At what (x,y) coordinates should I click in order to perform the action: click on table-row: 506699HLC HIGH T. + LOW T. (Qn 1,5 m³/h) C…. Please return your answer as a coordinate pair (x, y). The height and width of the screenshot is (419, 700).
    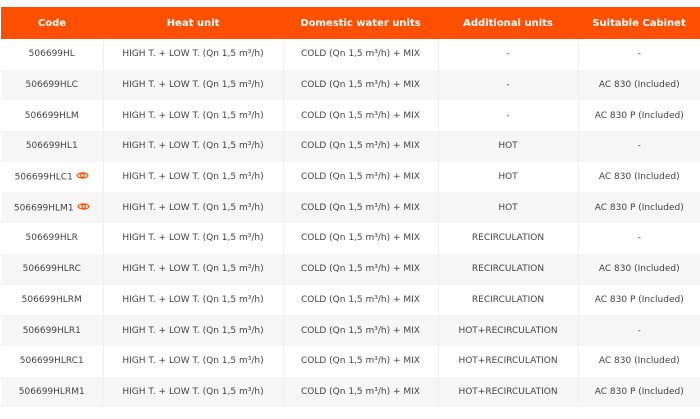
    Looking at the image, I should click on (350, 85).